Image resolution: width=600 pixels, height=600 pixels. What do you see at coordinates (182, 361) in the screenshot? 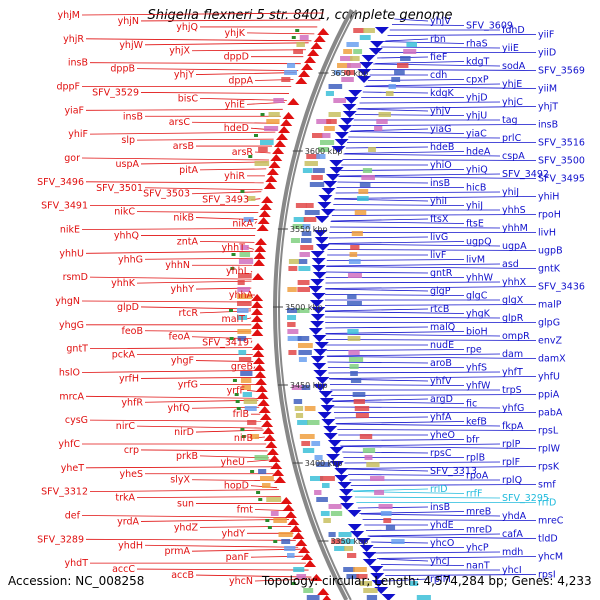
I see `gene-label-yhgf: yhgF` at bounding box center [182, 361].